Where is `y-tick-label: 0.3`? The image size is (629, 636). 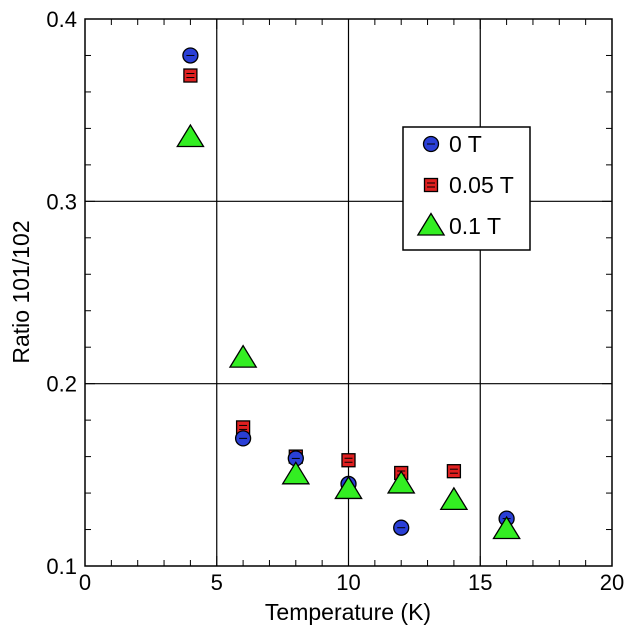 y-tick-label: 0.3 is located at coordinates (61, 201).